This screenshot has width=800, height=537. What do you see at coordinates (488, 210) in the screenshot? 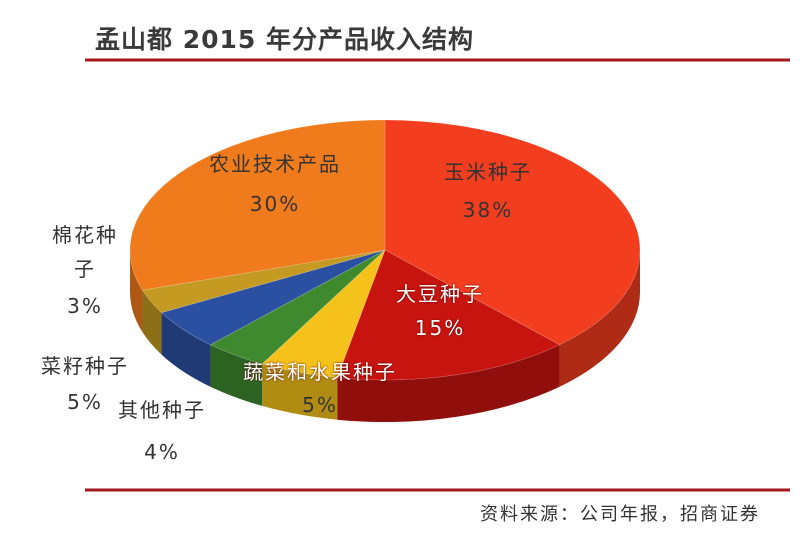
I see `value-label: 38%` at bounding box center [488, 210].